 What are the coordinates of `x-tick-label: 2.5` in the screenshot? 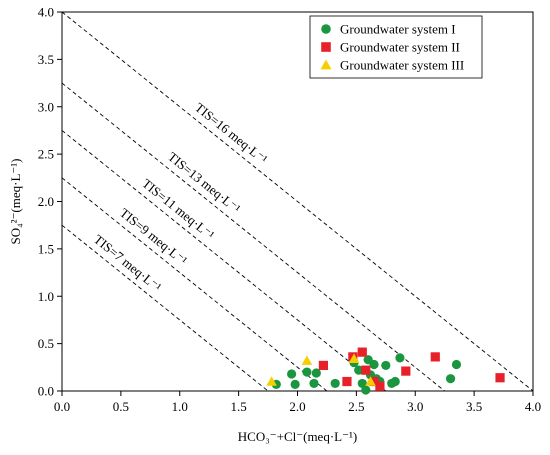 It's located at (356, 406).